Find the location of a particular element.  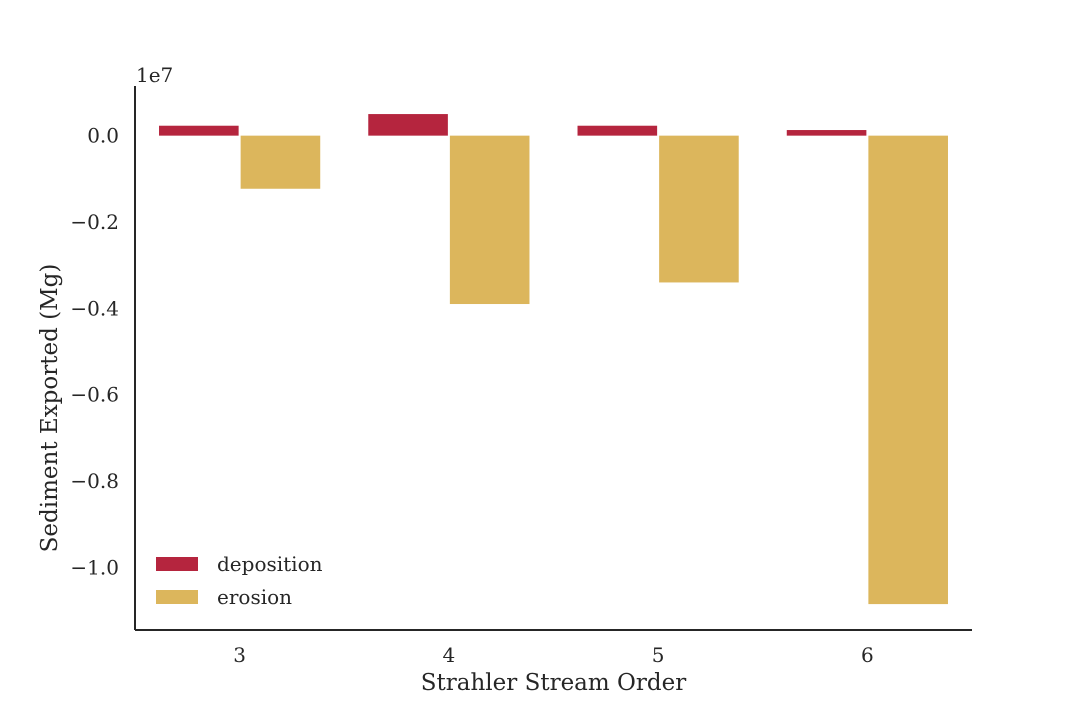

y-tick-label: −0.2 is located at coordinates (94, 222).